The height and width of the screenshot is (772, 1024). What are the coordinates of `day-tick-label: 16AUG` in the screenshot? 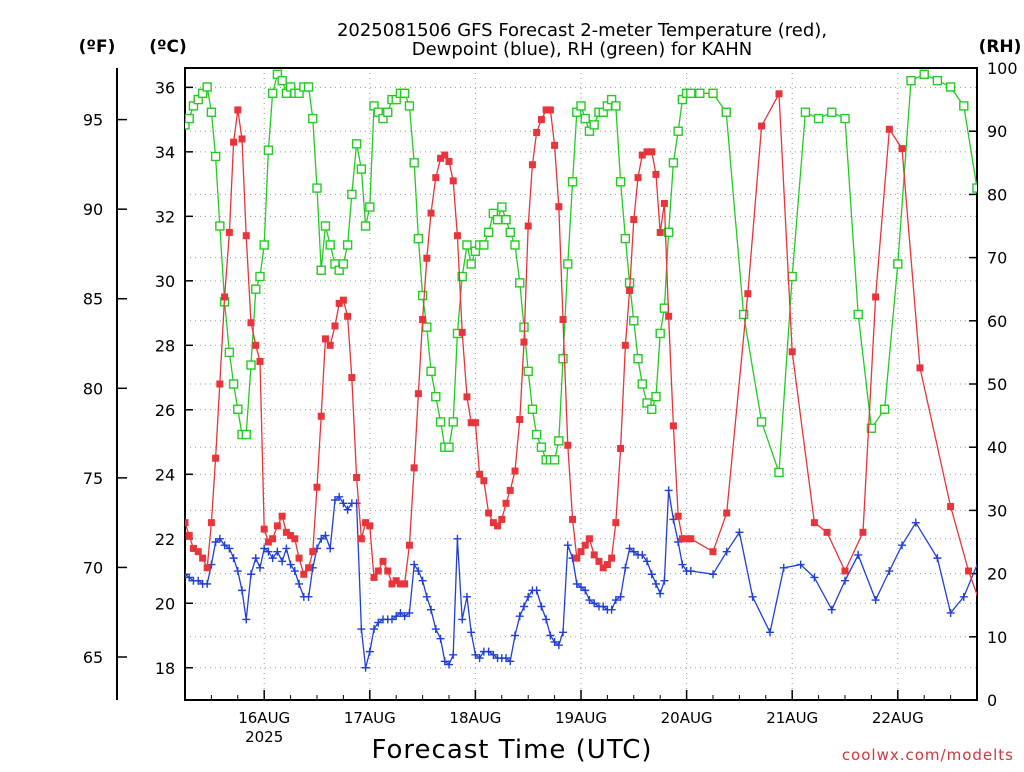 It's located at (264, 718).